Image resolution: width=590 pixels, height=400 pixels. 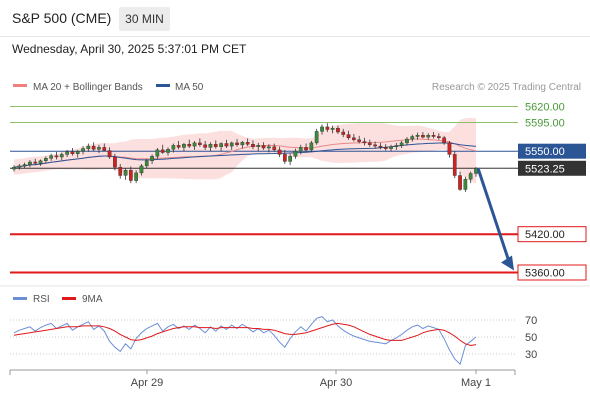 What do you see at coordinates (531, 321) in the screenshot?
I see `rsi-level-label-0: 70` at bounding box center [531, 321].